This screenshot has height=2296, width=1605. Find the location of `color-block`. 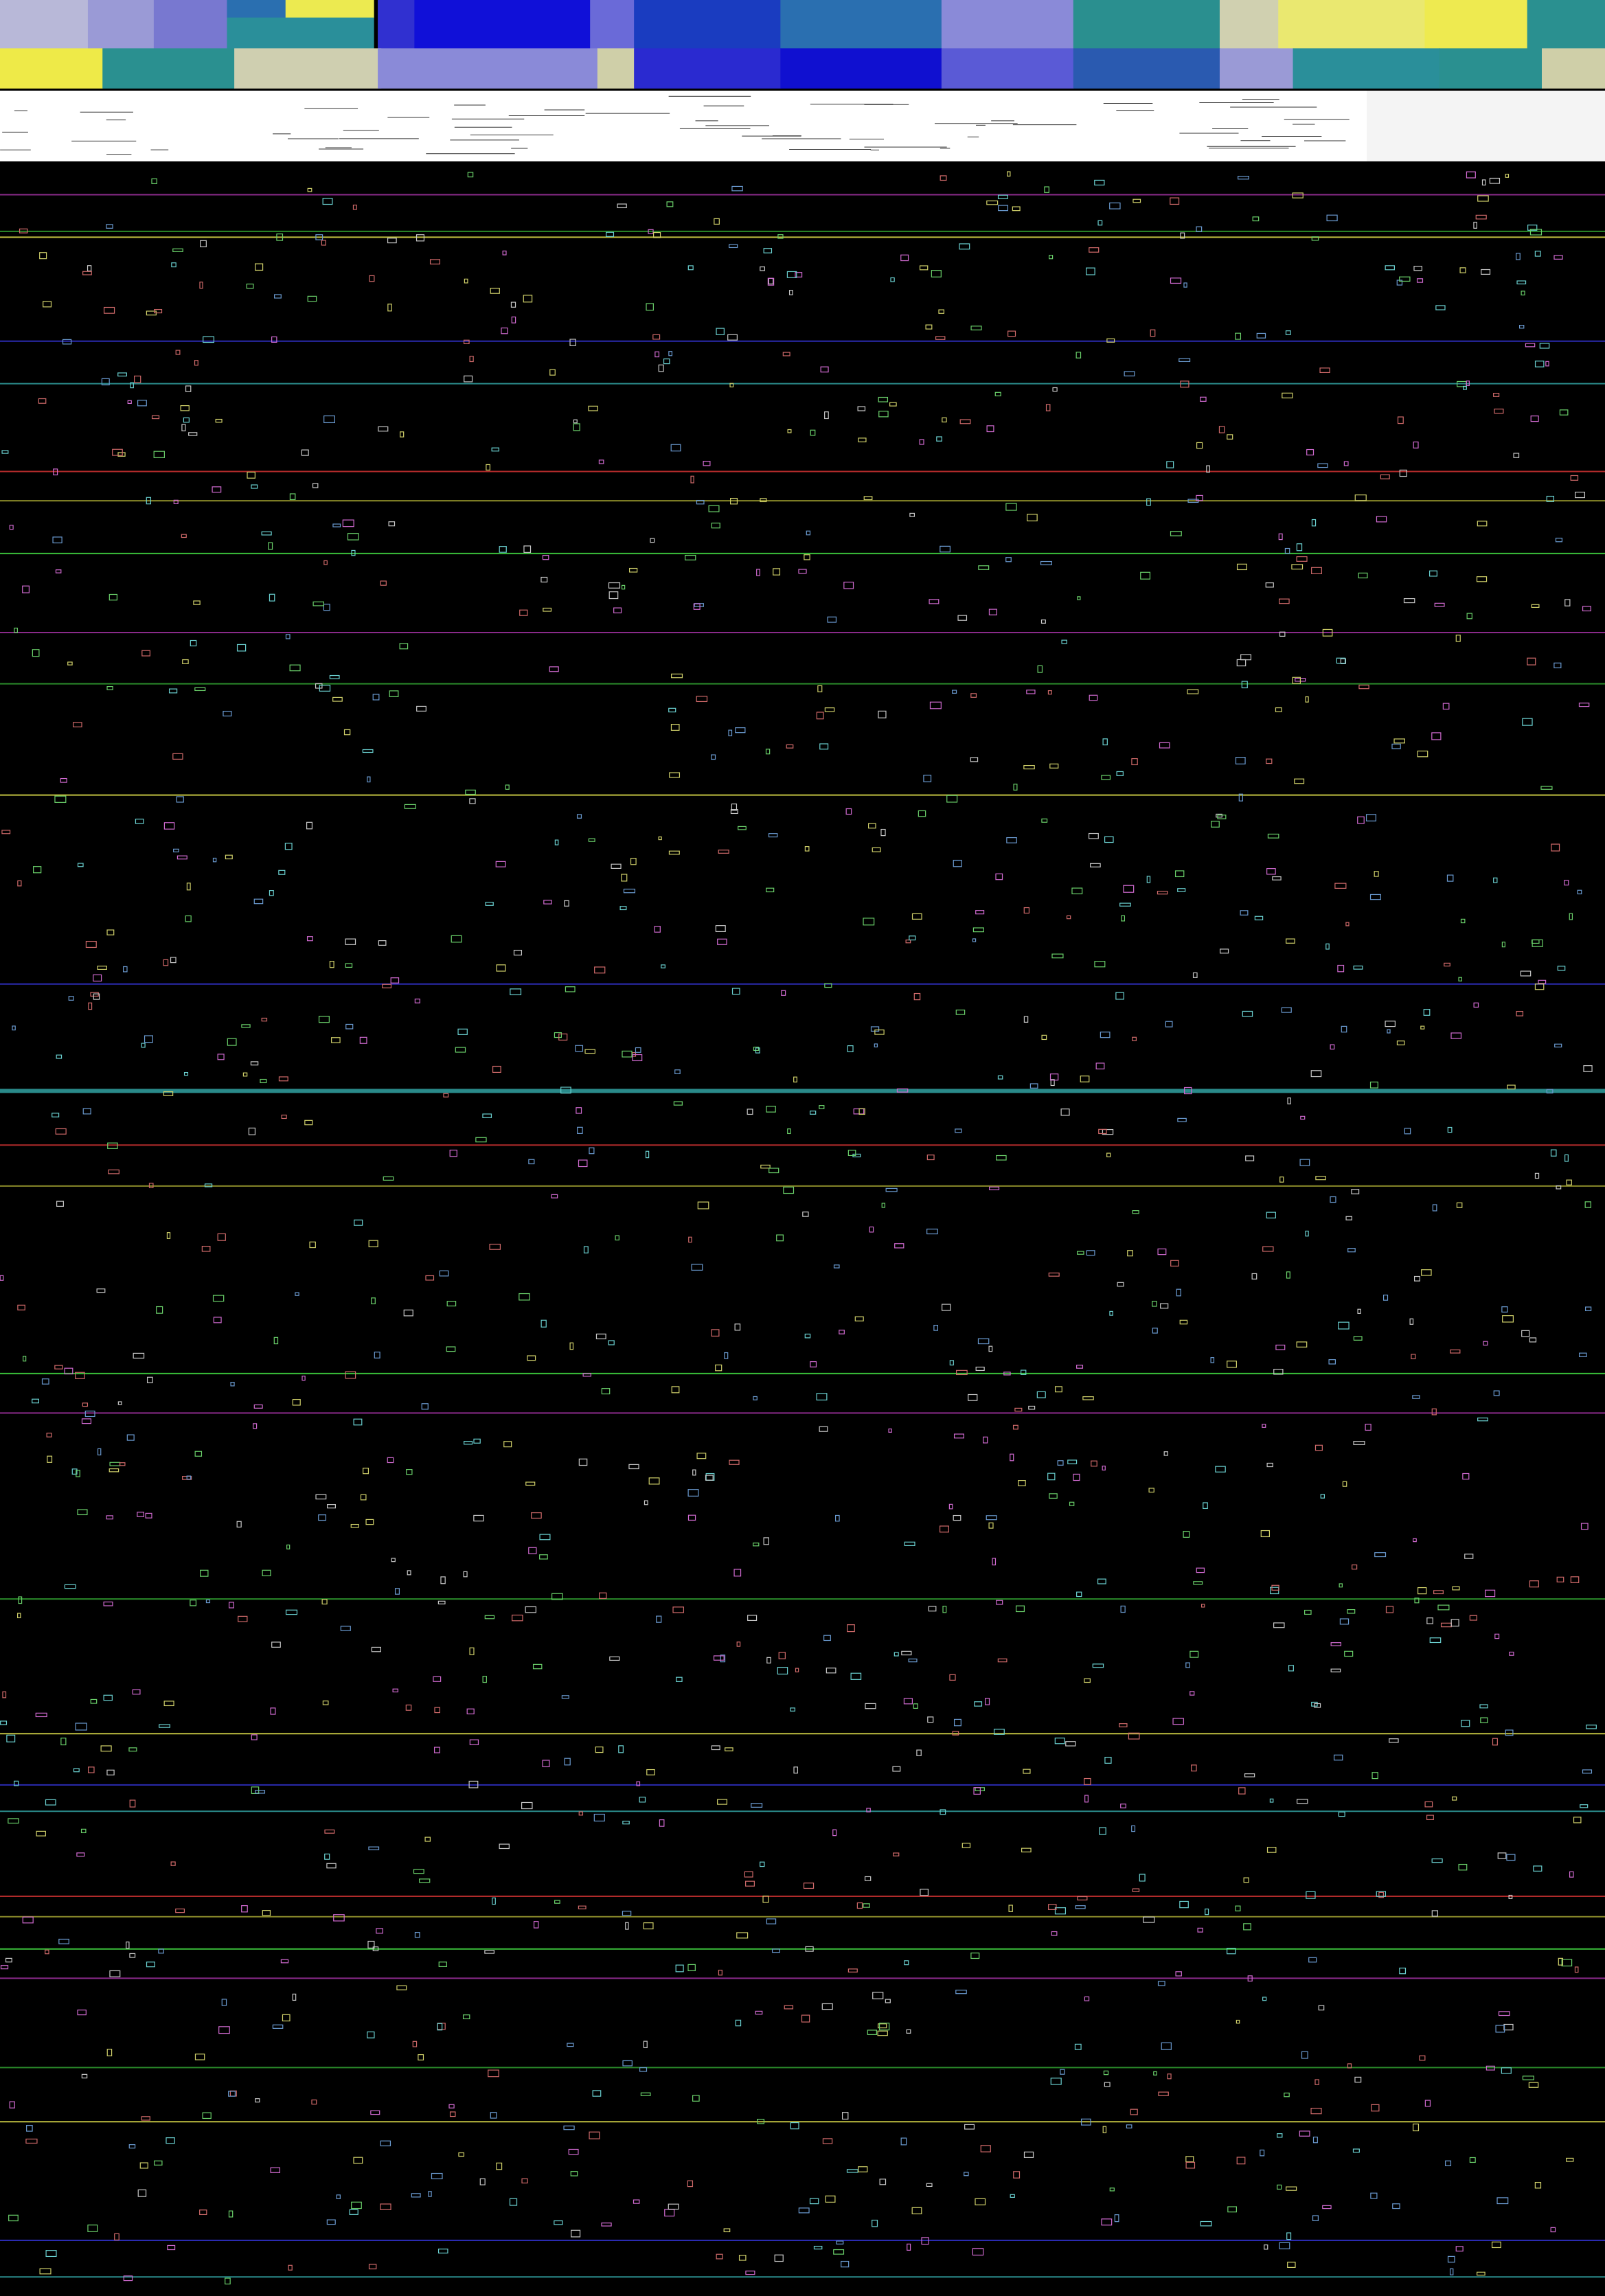

color-block is located at coordinates (300, 33).